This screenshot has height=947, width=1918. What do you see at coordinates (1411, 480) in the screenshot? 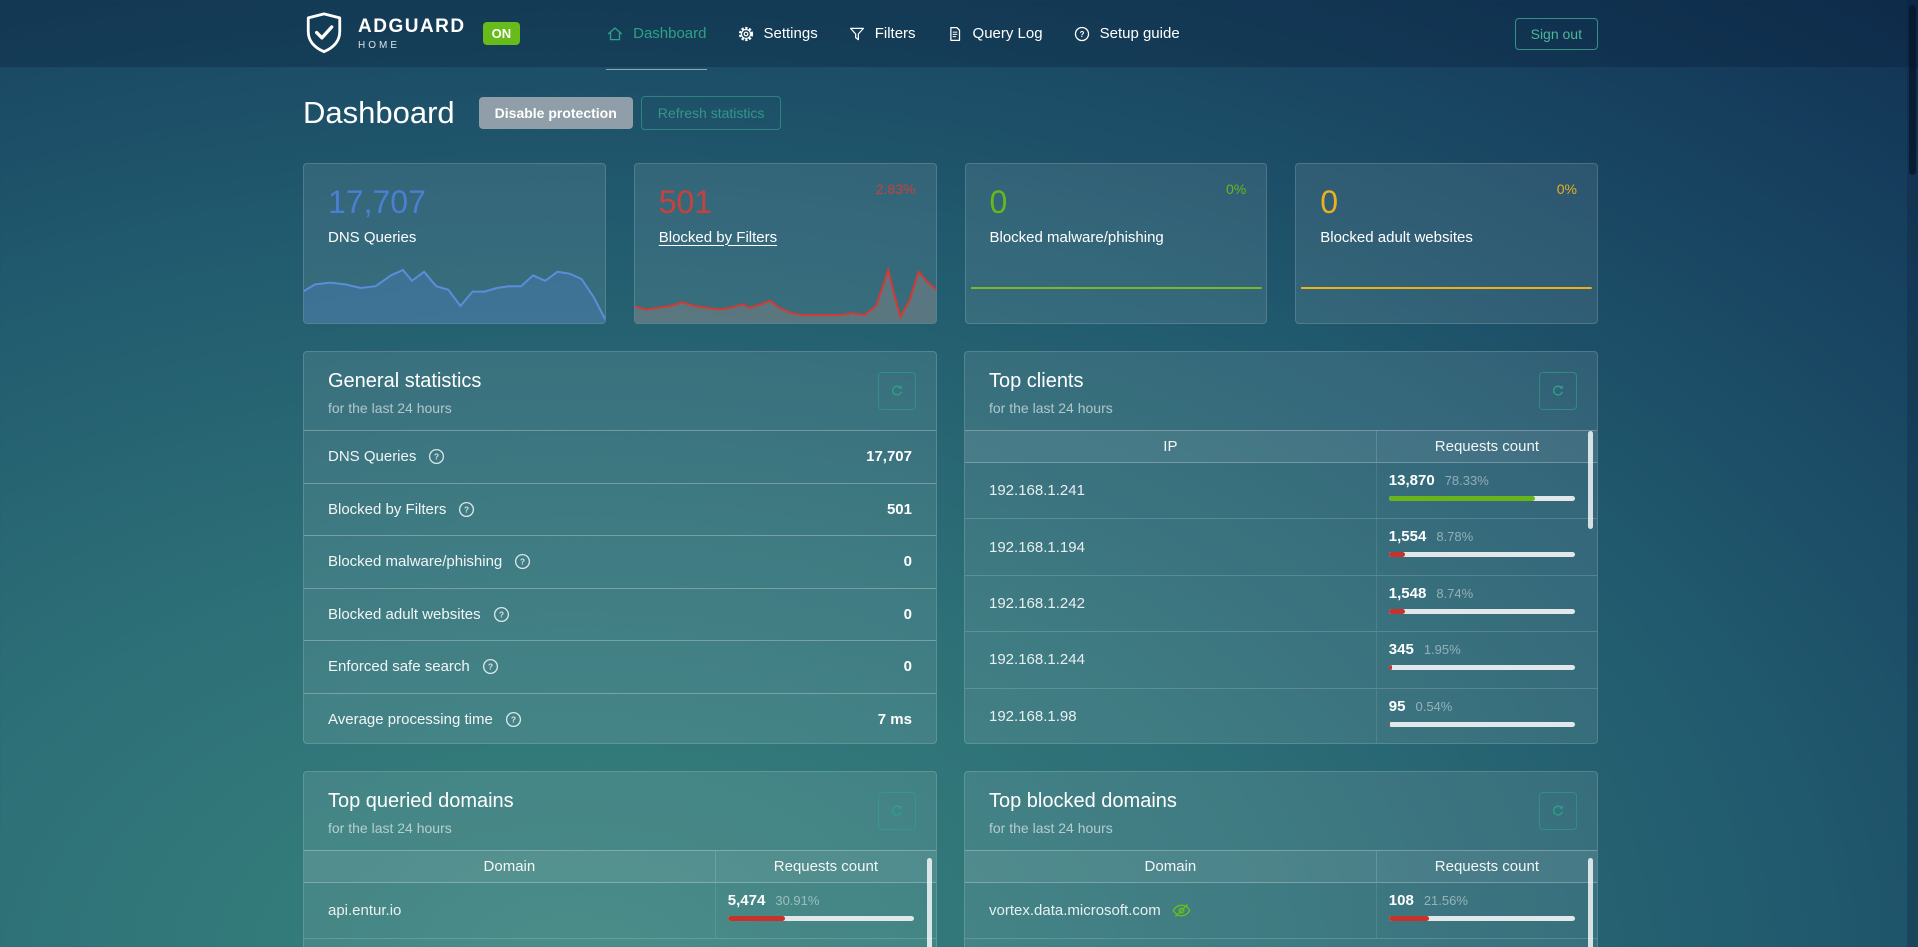
I see `request-count: 13,870` at bounding box center [1411, 480].